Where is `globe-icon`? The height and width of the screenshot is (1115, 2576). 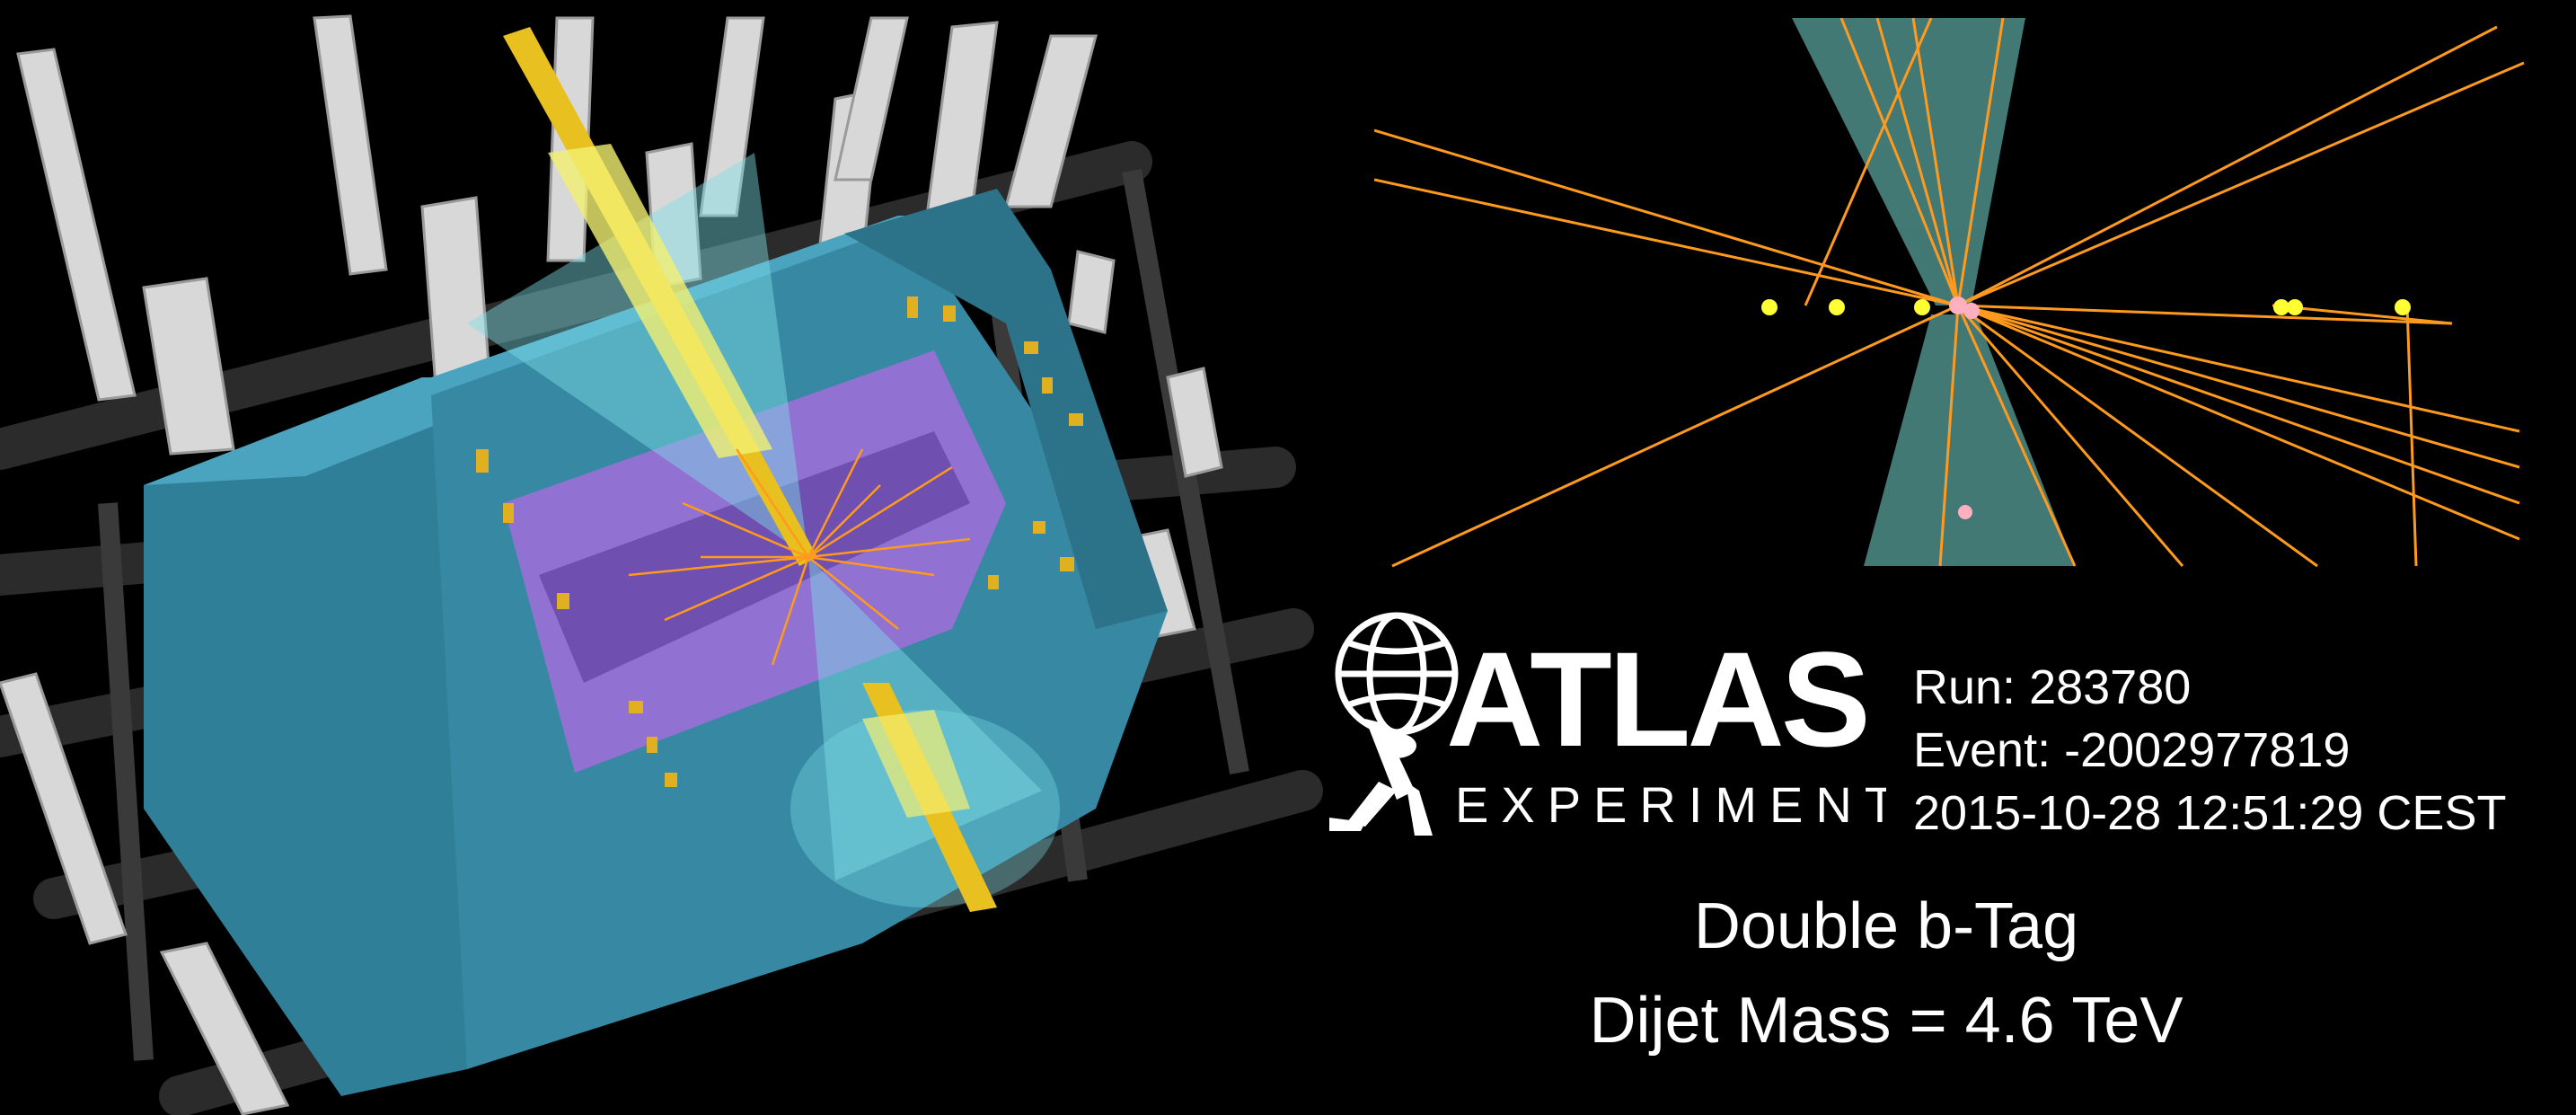
globe-icon is located at coordinates (1397, 674).